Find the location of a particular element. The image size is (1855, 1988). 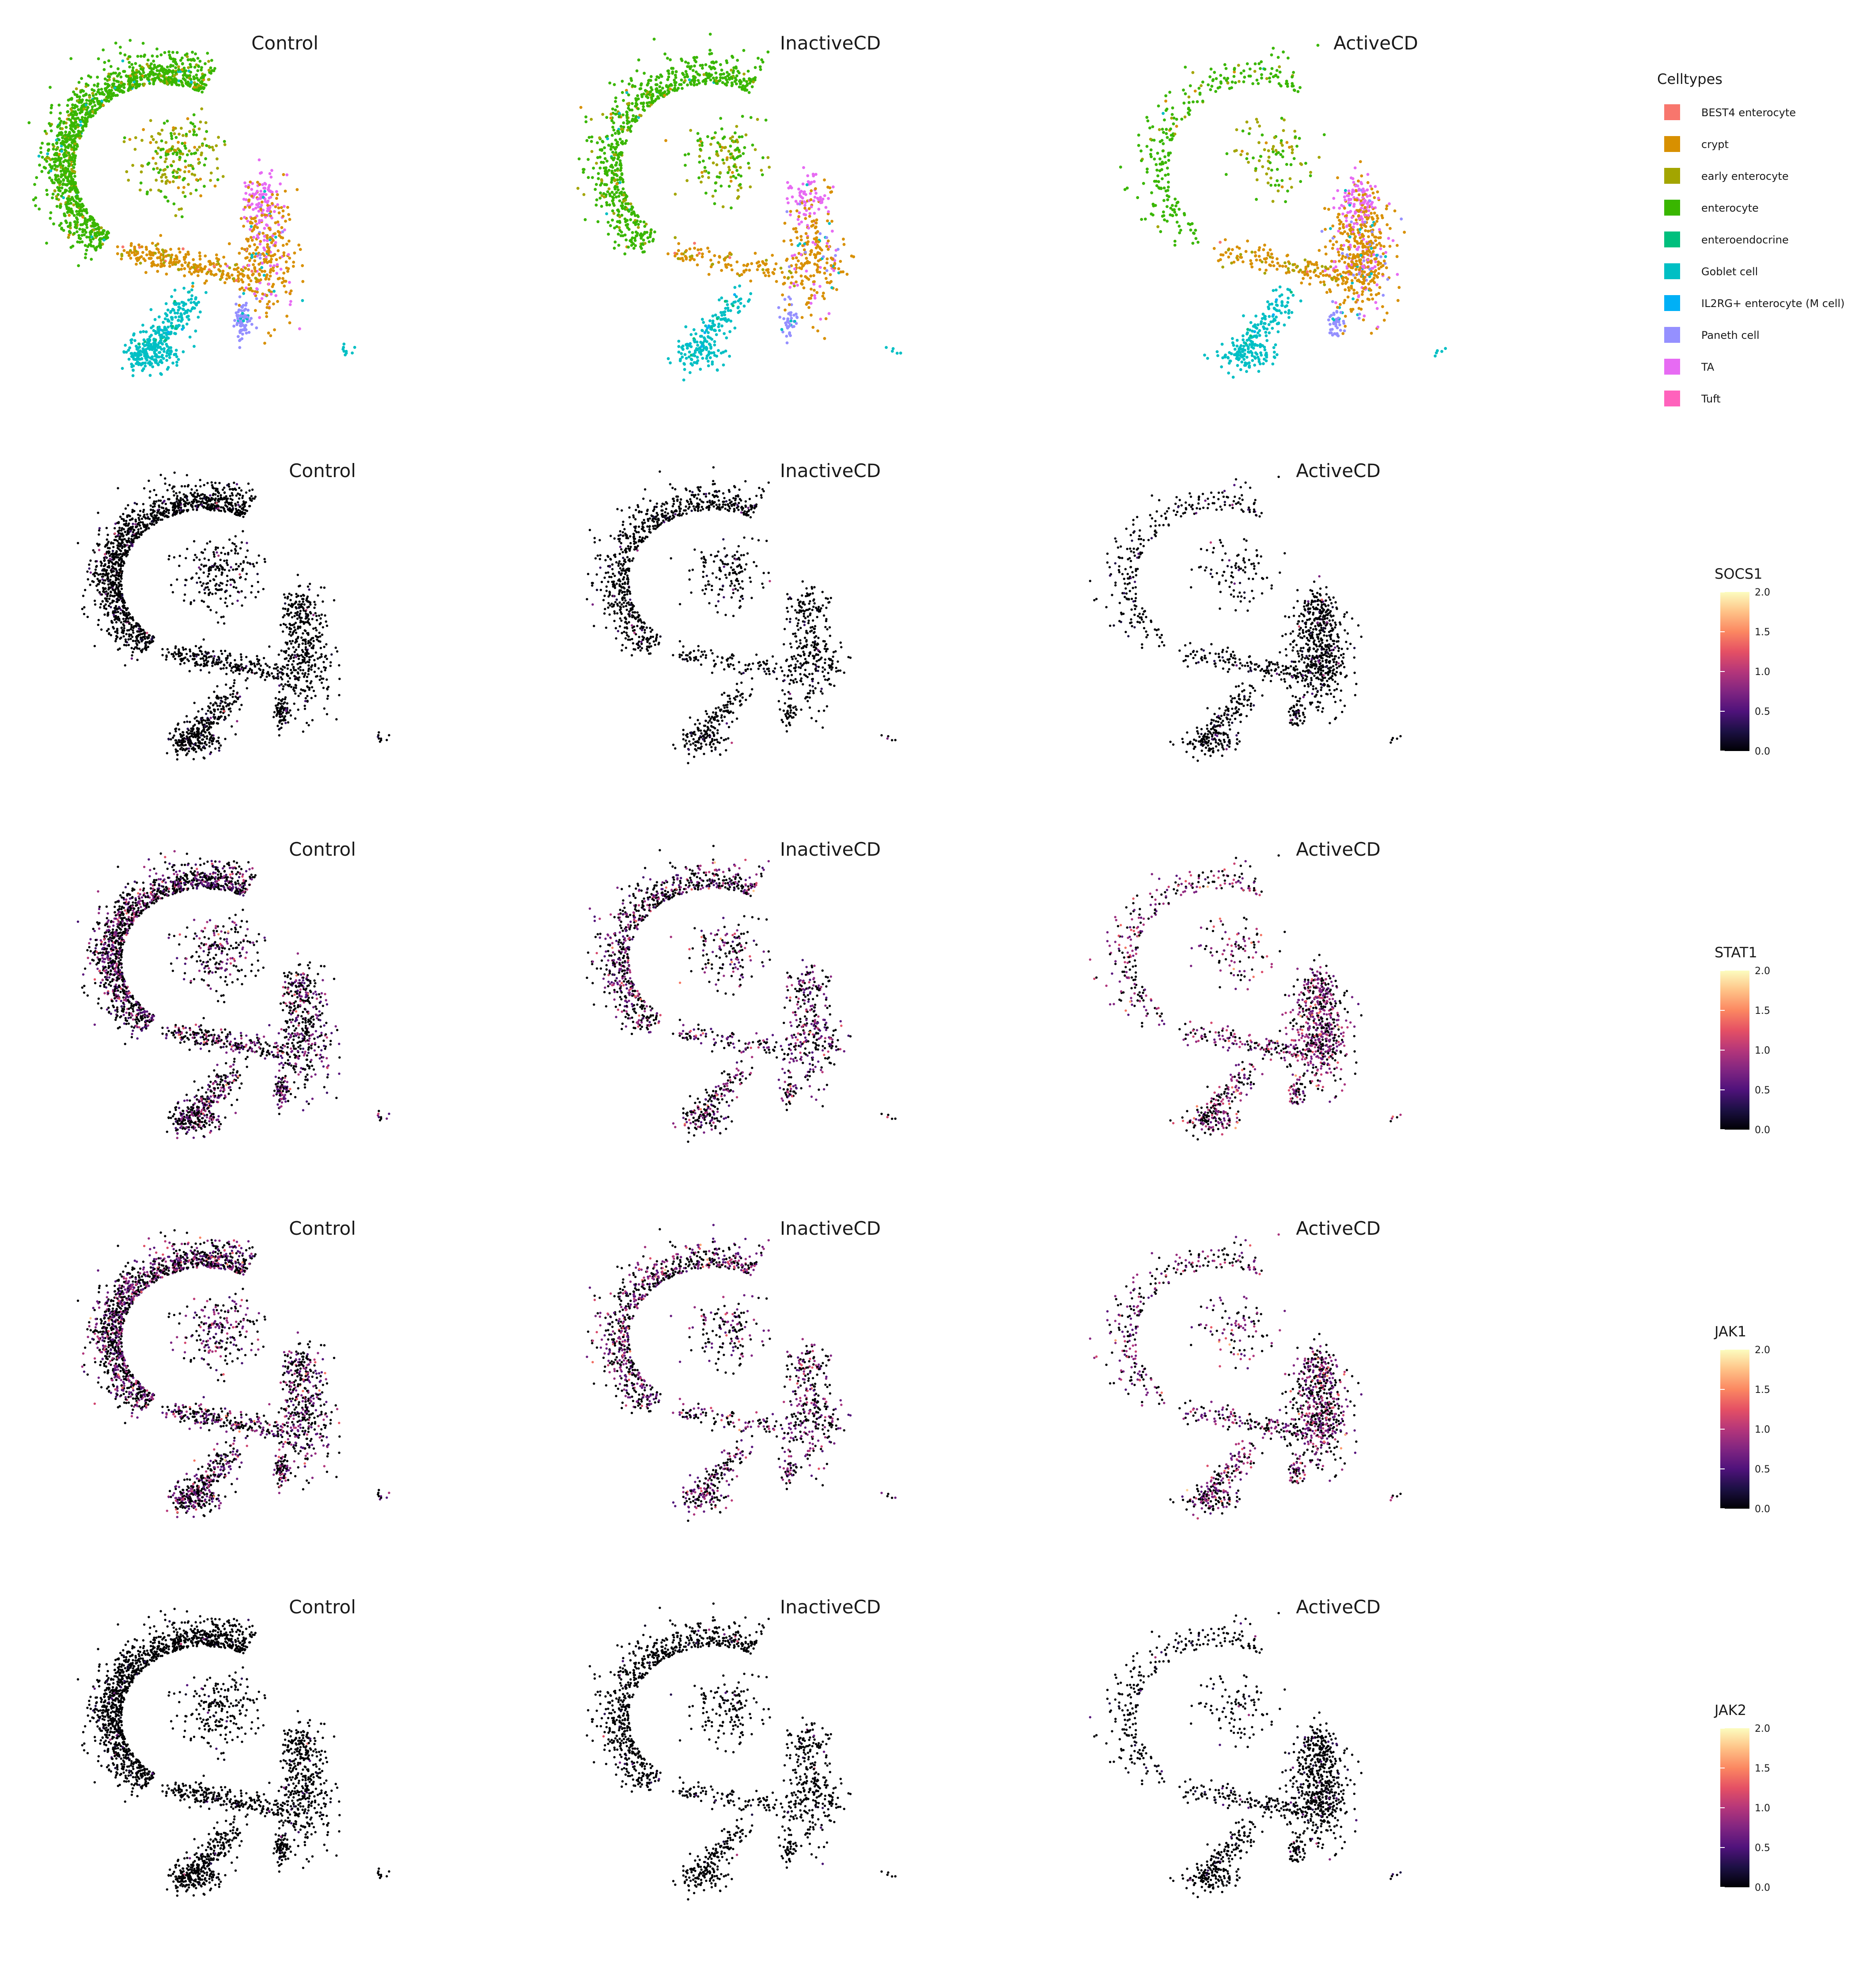

scatter-points-celltype-control is located at coordinates (191, 208).